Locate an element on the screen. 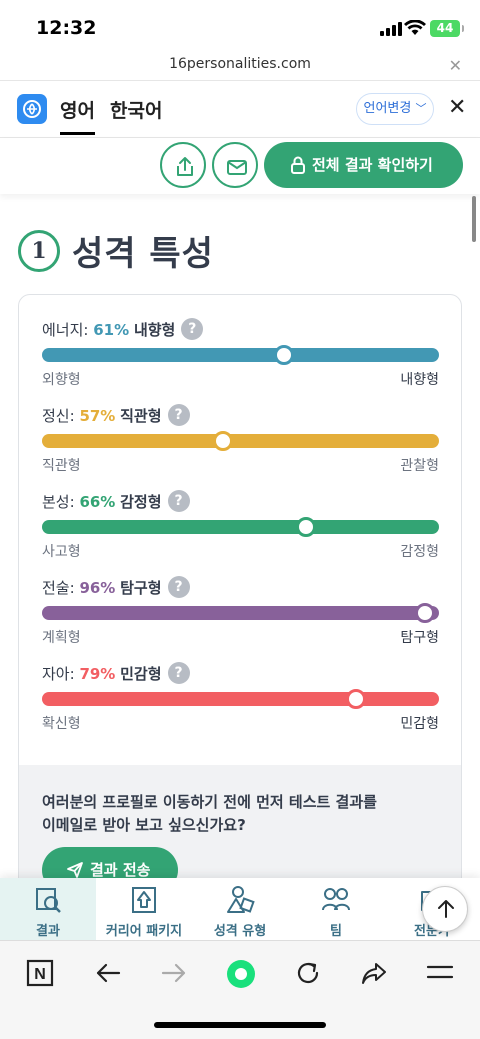 The width and height of the screenshot is (480, 1039). section-title: 성격 특성 is located at coordinates (143, 254).